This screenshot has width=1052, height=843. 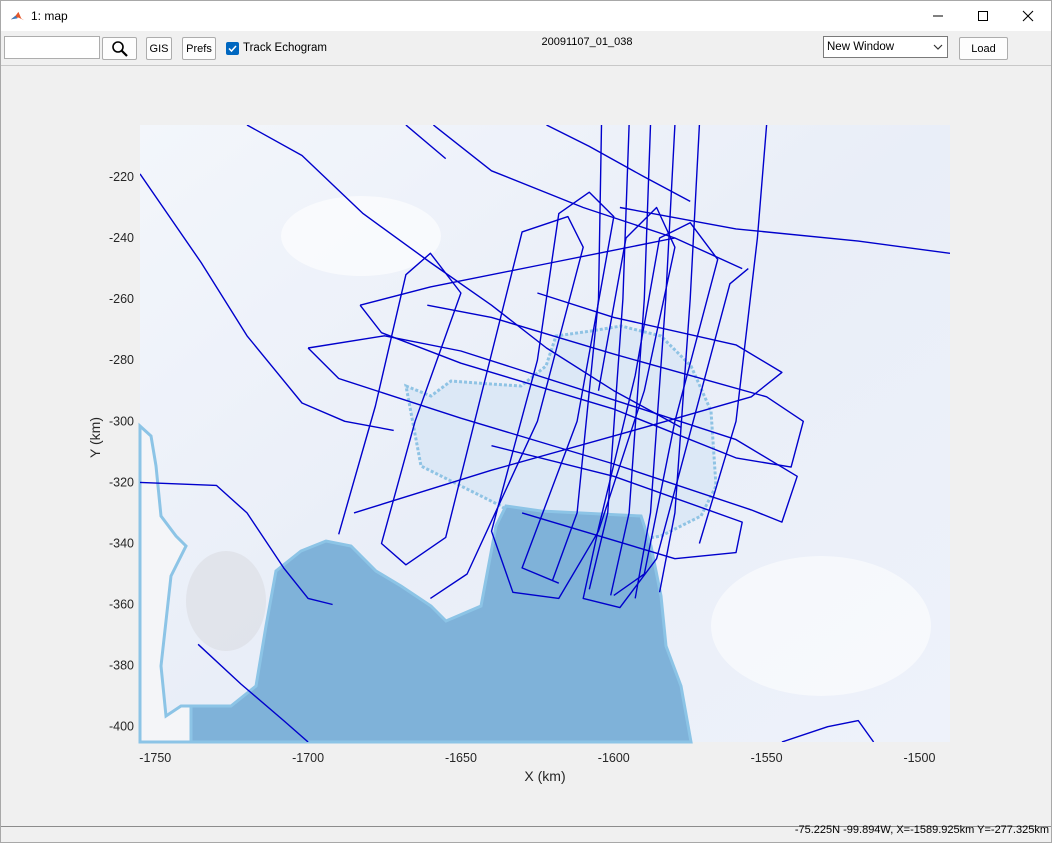 I want to click on x-tick-label: -1500, so click(x=919, y=758).